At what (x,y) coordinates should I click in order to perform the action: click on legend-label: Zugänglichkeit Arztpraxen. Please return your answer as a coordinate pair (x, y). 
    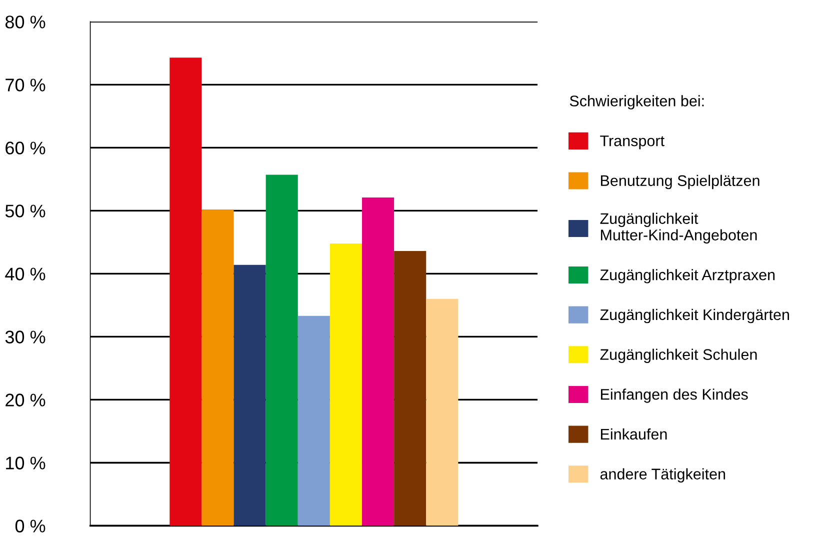
    Looking at the image, I should click on (687, 276).